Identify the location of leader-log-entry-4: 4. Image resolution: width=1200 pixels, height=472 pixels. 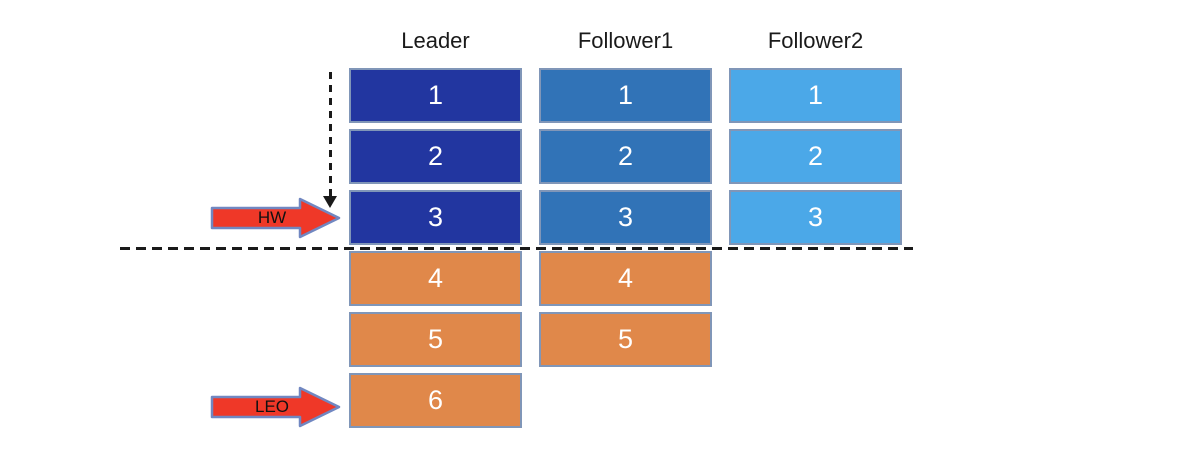
(435, 278).